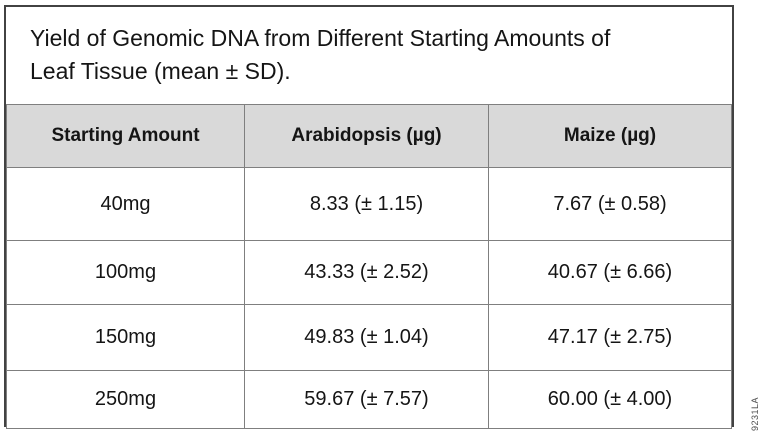 Image resolution: width=762 pixels, height=436 pixels. I want to click on table-row: 250mg 59.67 (± 7.57) 60.00 (± 4.00), so click(369, 399).